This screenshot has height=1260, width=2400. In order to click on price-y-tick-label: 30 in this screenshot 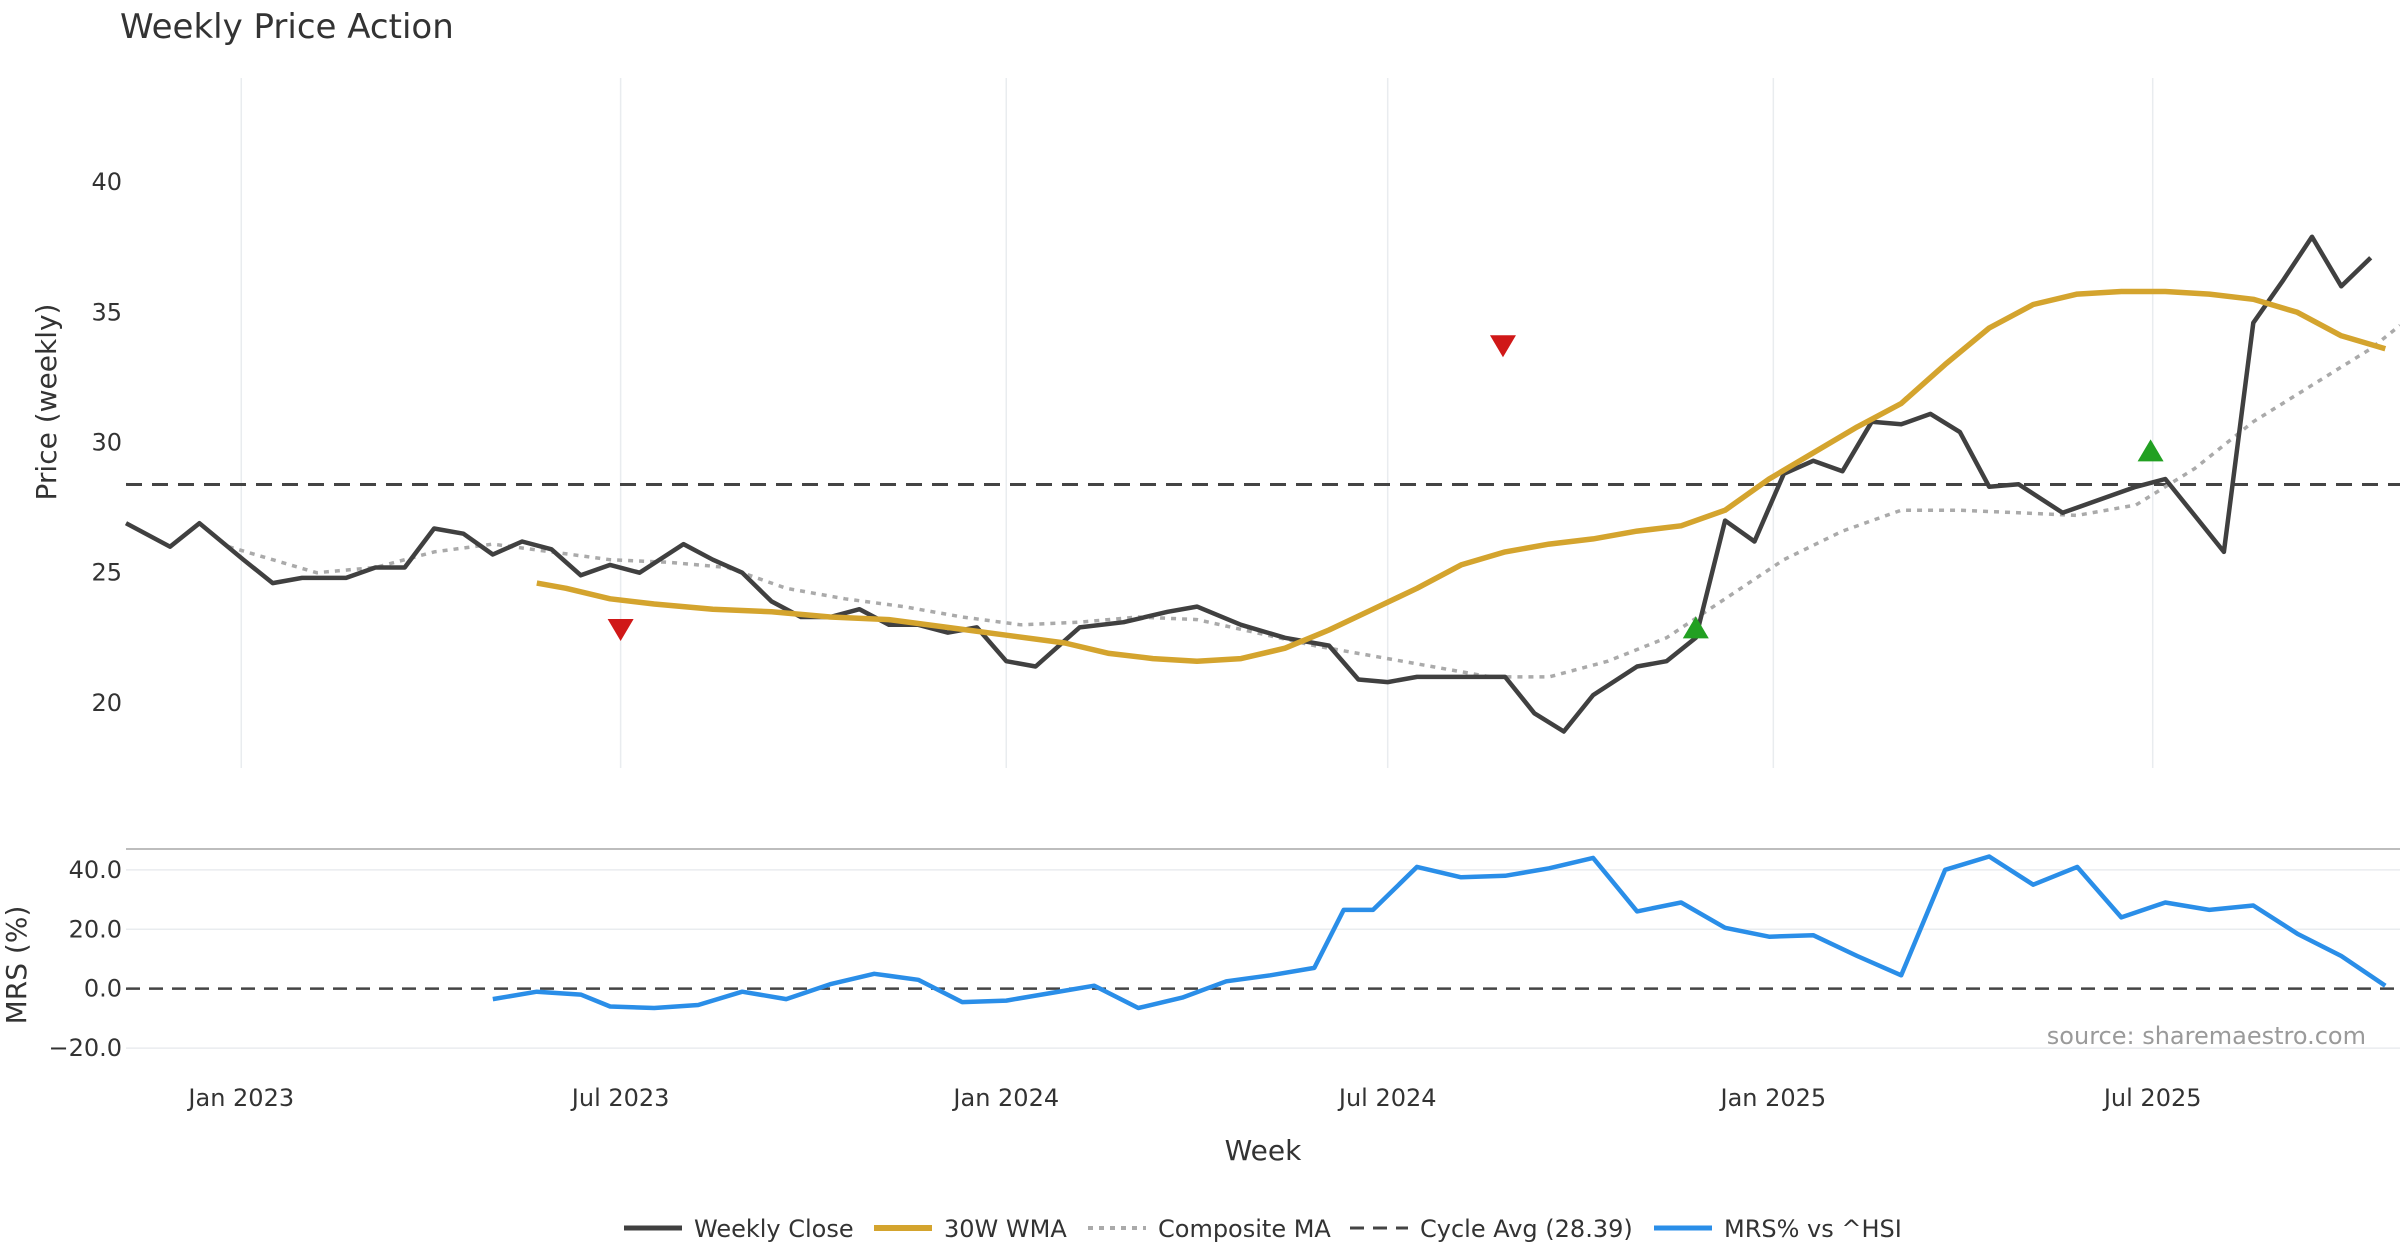, I will do `click(106, 443)`.